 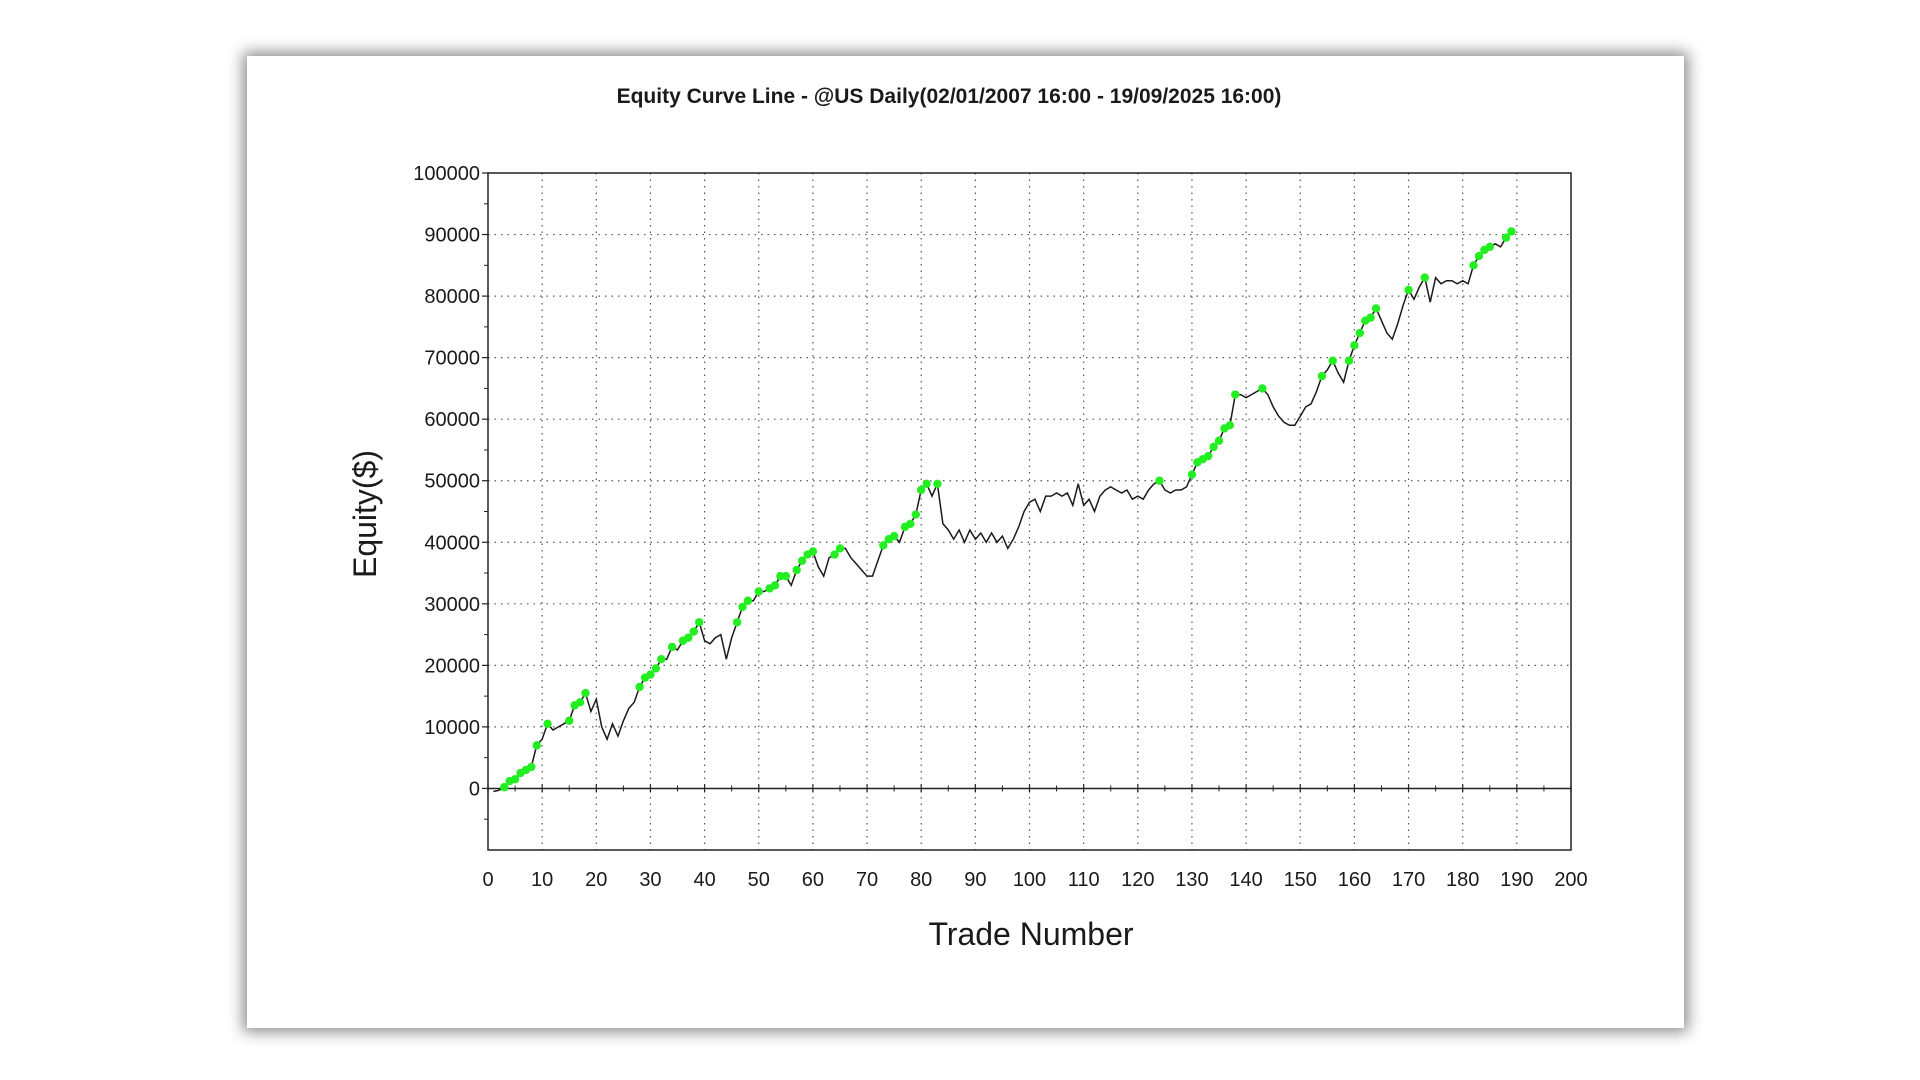 I want to click on y-tick-label: 50000, so click(x=452, y=482).